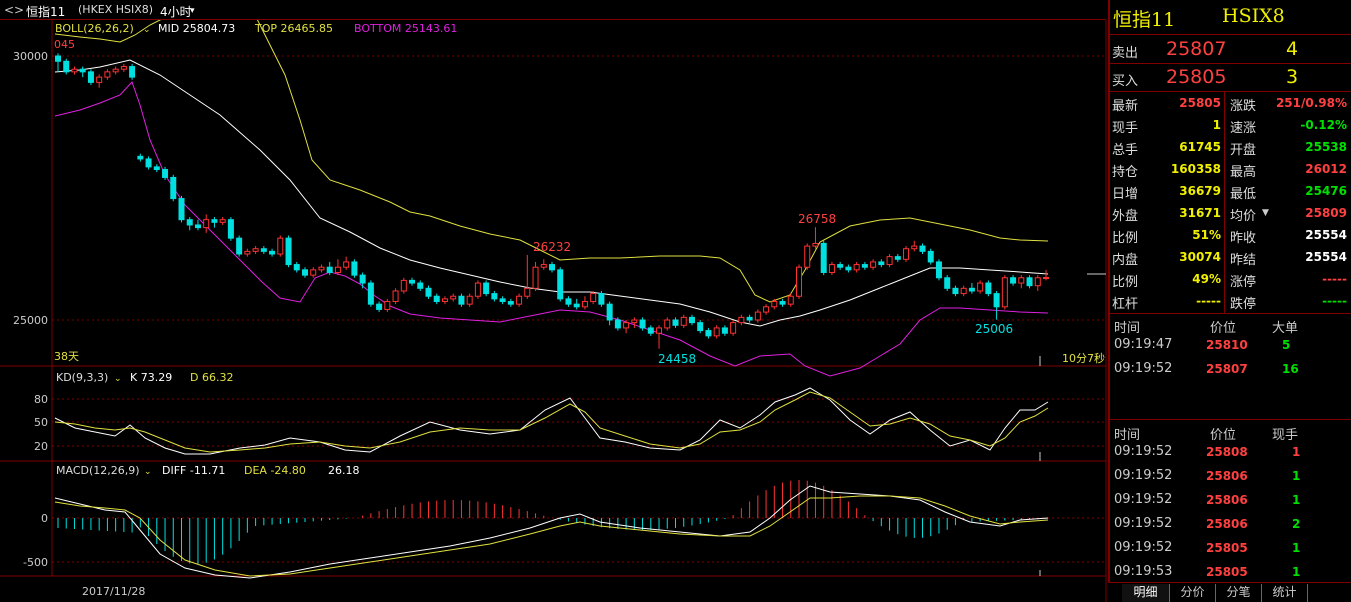 Image resolution: width=1351 pixels, height=602 pixels. What do you see at coordinates (1296, 572) in the screenshot?
I see `tick-volume: 1` at bounding box center [1296, 572].